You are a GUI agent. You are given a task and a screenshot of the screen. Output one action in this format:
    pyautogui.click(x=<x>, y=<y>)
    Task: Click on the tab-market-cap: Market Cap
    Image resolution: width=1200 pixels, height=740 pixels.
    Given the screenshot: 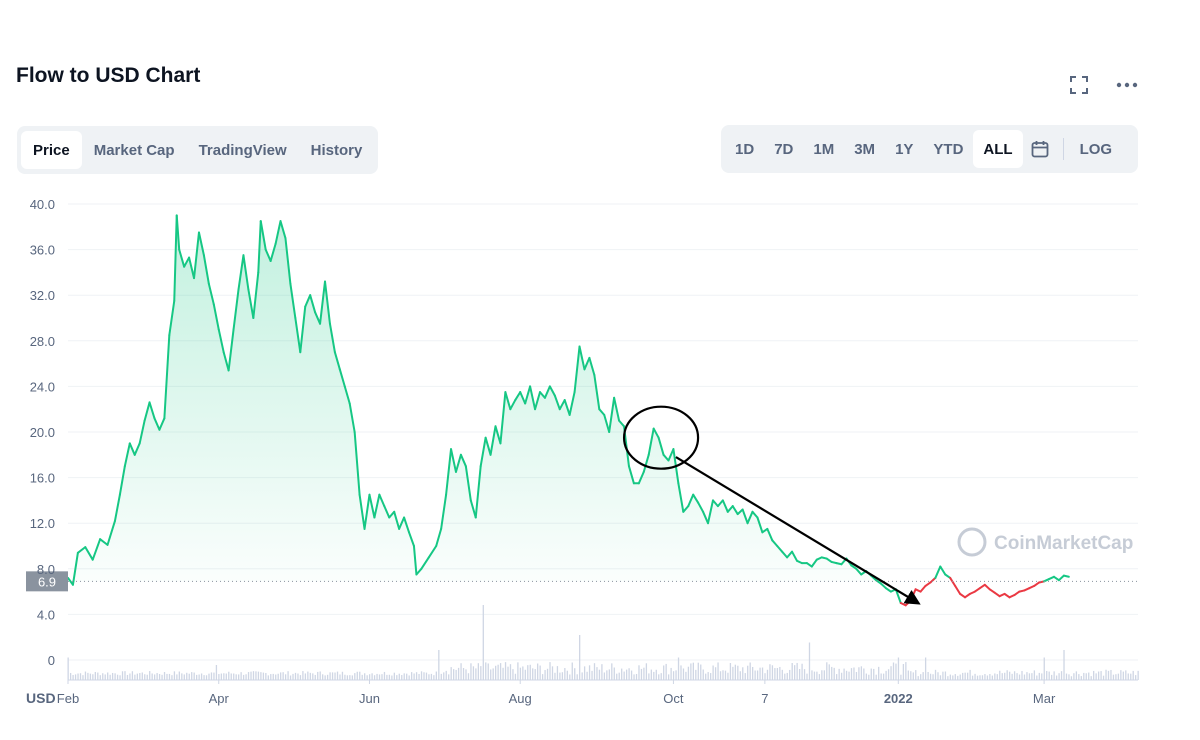 What is the action you would take?
    pyautogui.click(x=134, y=150)
    